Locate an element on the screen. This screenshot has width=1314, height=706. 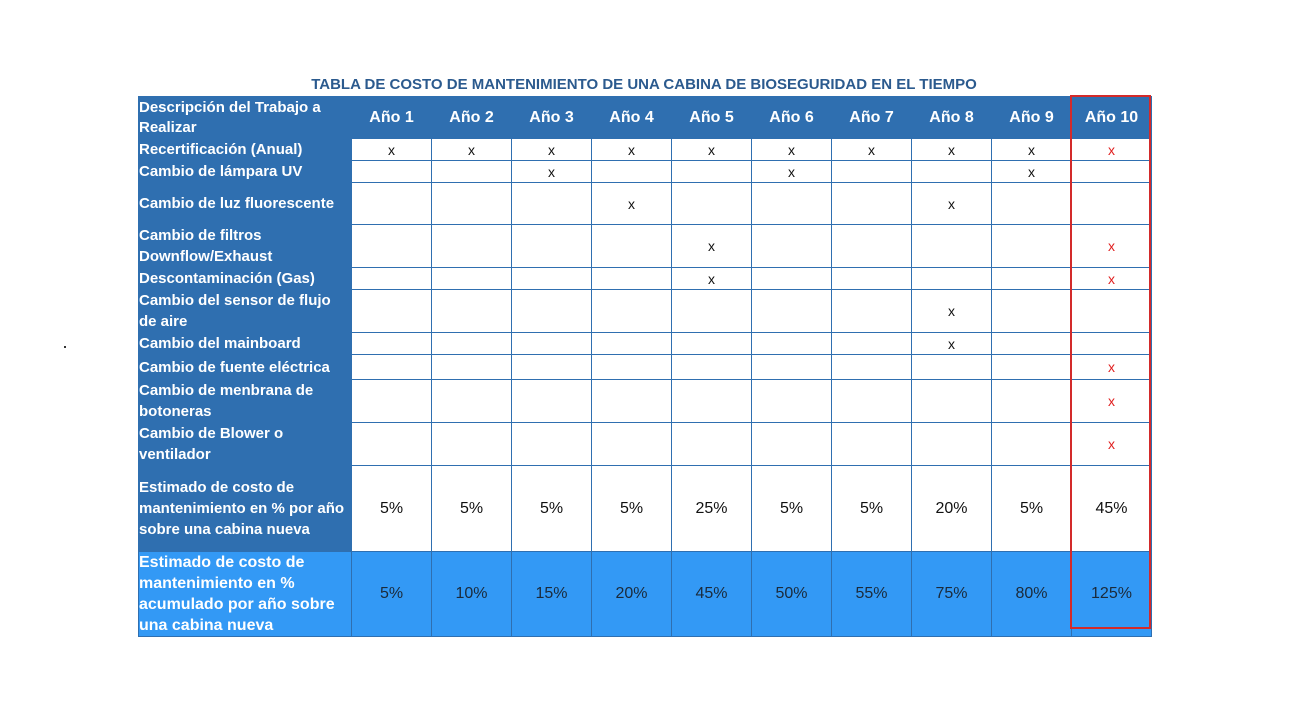
task-label: Cambio de fuente eléctrica is located at coordinates (245, 367).